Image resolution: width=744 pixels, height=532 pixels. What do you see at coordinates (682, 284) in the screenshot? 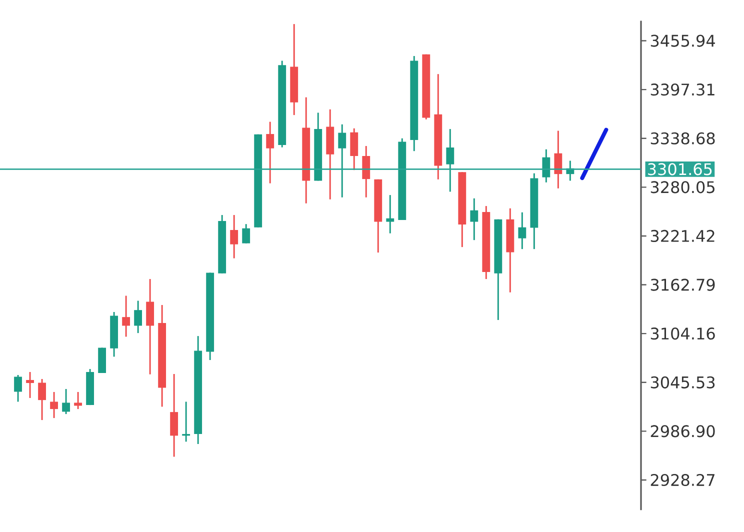
I see `y-tick-label: 3162.79` at bounding box center [682, 284].